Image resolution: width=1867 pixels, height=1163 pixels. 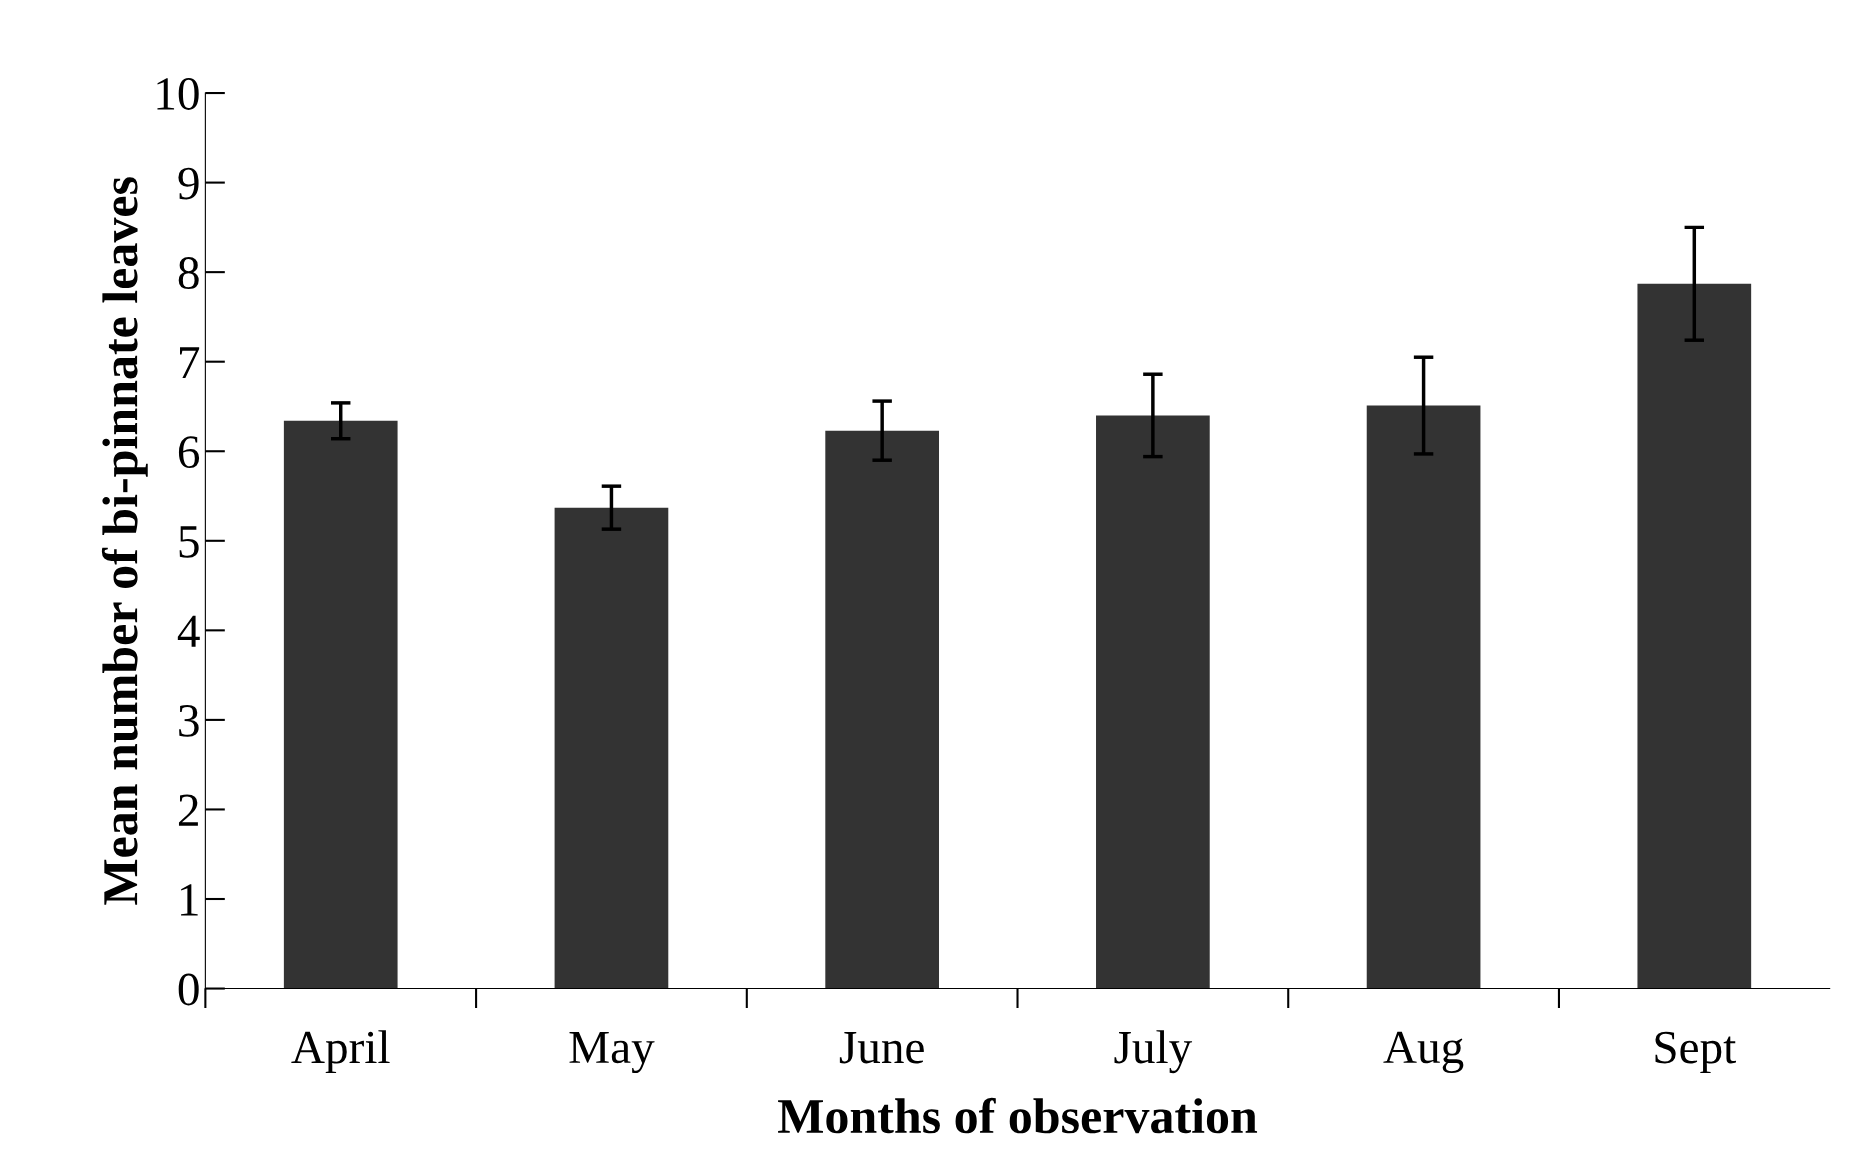 What do you see at coordinates (190, 363) in the screenshot?
I see `y-tick-label: 7` at bounding box center [190, 363].